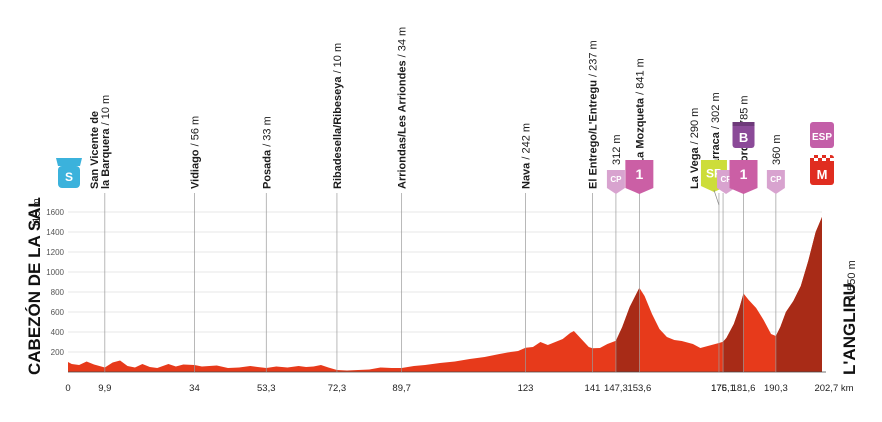 This screenshot has height=422, width=882. I want to click on finish-altitude: 1.550 m, so click(852, 280).